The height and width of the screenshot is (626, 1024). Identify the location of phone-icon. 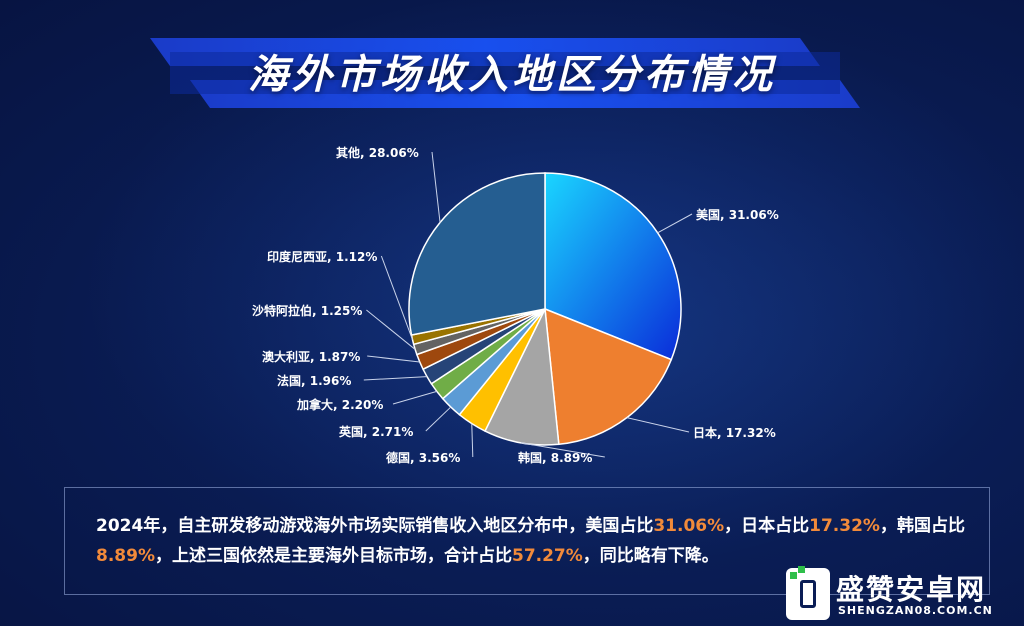
(808, 593).